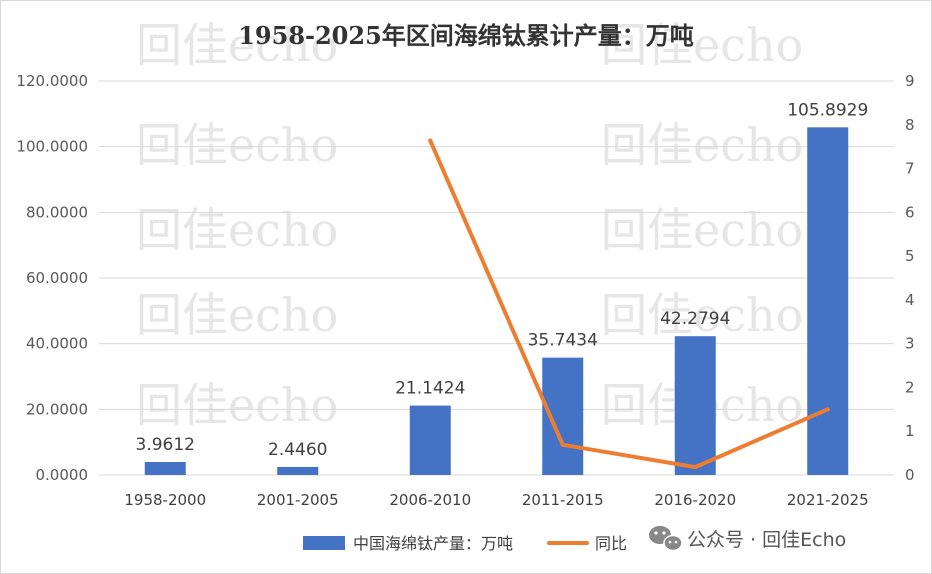  Describe the element at coordinates (57, 278) in the screenshot. I see `left-tick-label: 60.0000` at that location.